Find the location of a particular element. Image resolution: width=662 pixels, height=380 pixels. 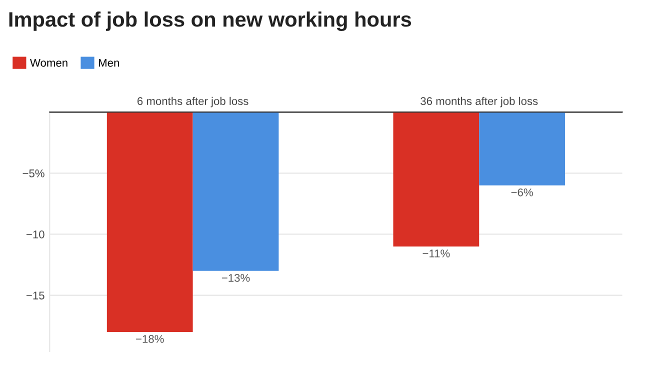

legend-label: Women is located at coordinates (49, 62).